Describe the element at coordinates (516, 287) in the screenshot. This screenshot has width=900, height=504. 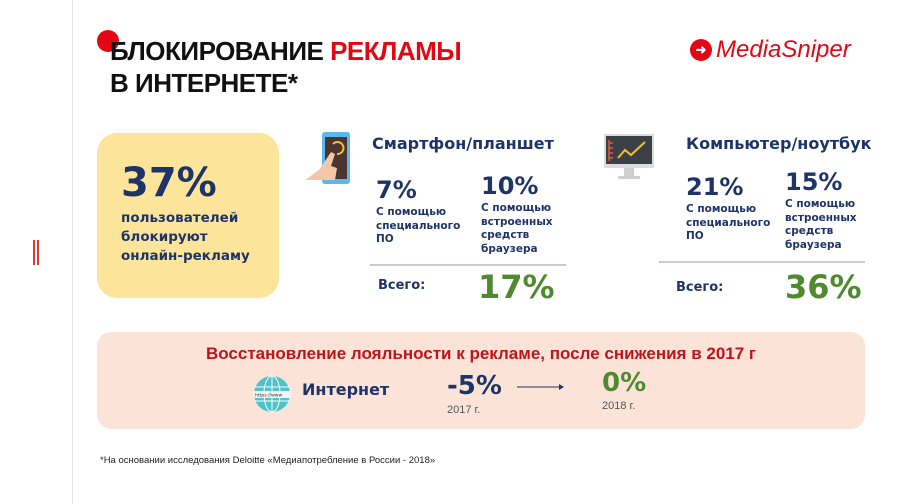
I see `smartphone-total: 17%` at that location.